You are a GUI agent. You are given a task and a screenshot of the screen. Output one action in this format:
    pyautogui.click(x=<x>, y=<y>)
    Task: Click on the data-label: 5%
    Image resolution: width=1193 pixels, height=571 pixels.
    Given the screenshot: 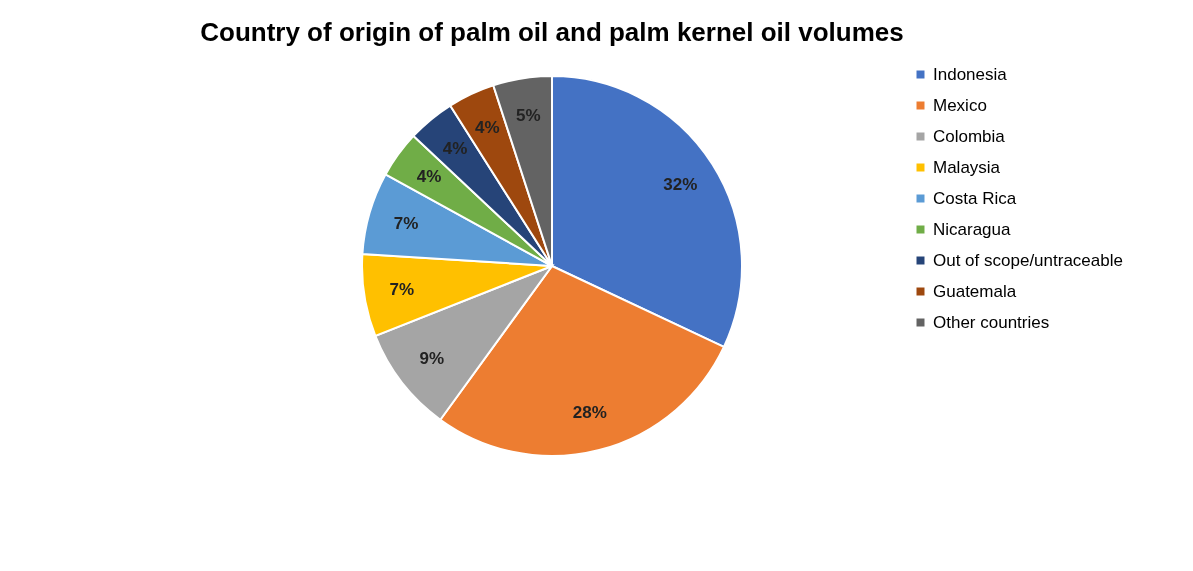 What is the action you would take?
    pyautogui.click(x=528, y=115)
    